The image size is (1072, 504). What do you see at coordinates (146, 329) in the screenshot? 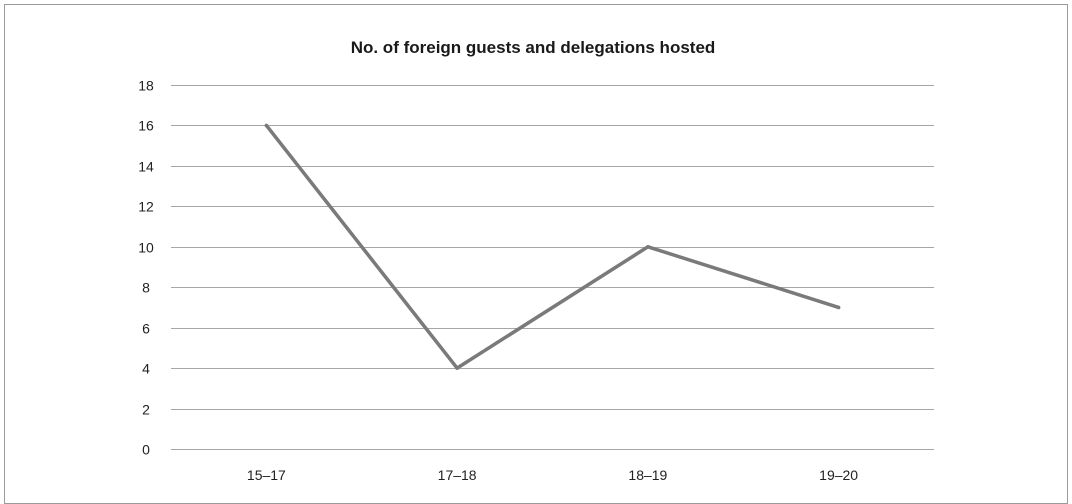
I see `y-tick-label: 6` at bounding box center [146, 329].